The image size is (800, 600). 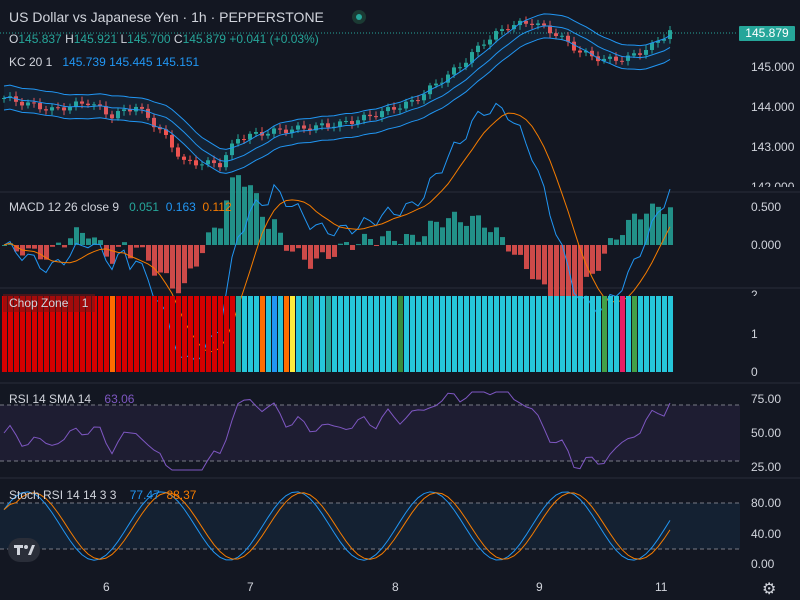 I want to click on macd-legend: MACD 12 26 close 9 0.051 0.163 0.112, so click(x=120, y=207).